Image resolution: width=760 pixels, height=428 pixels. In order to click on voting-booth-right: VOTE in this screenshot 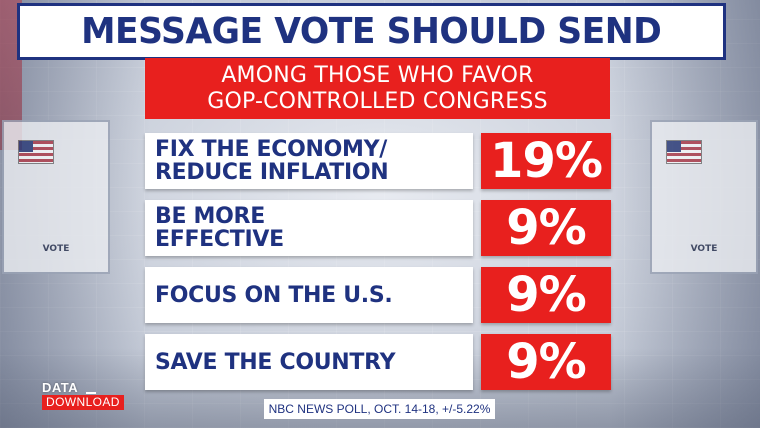, I will do `click(704, 197)`.